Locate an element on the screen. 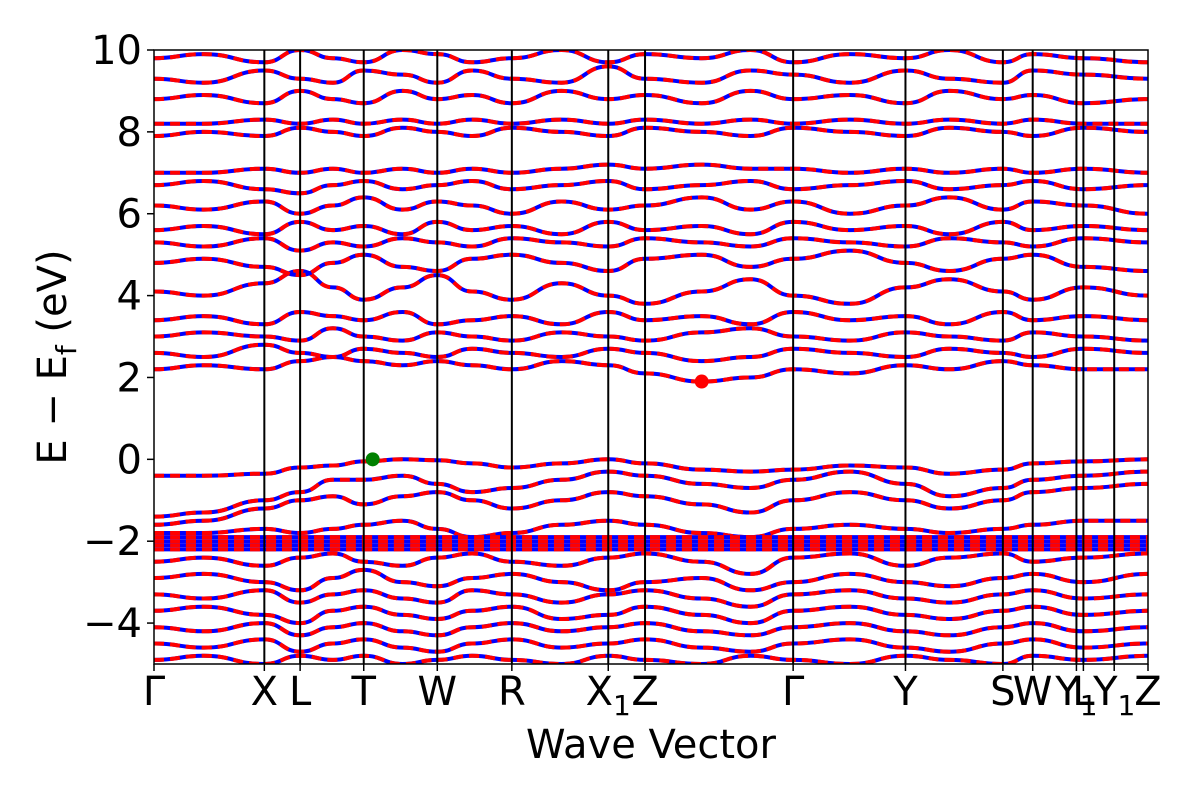 Image resolution: width=1200 pixels, height=800 pixels. band-edge-markers is located at coordinates (537, 420).